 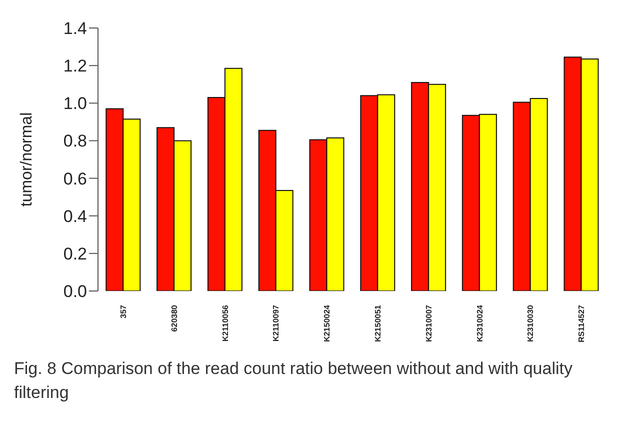 I want to click on y-tick-label: 0.0, so click(x=75, y=292).